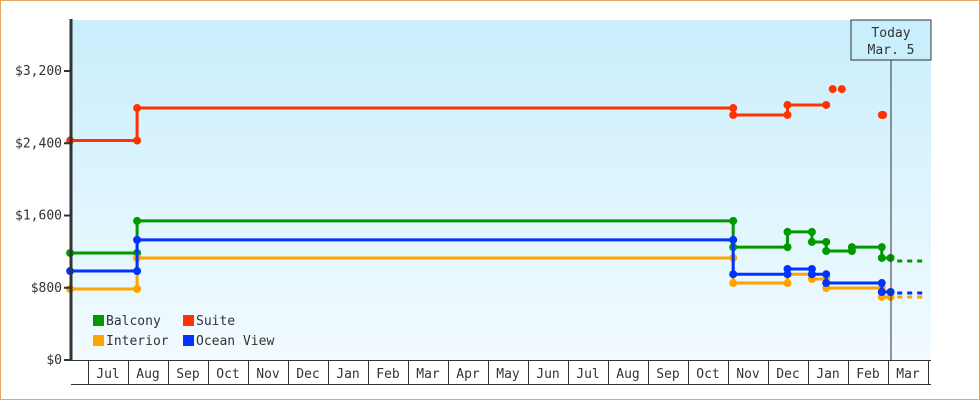 The image size is (980, 400). I want to click on series-balcony, so click(496, 239).